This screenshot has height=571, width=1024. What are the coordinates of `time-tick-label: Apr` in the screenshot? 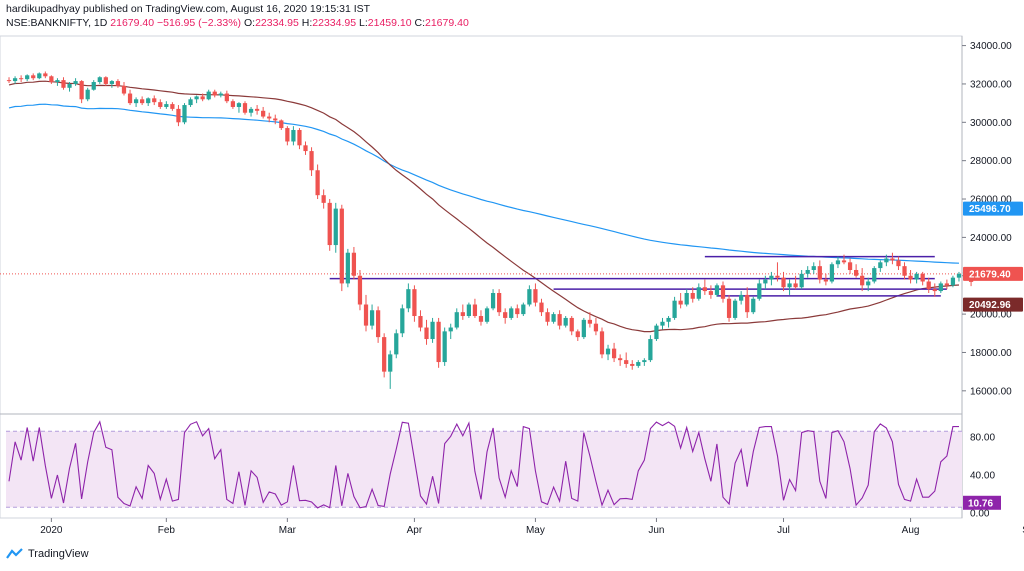 It's located at (415, 530).